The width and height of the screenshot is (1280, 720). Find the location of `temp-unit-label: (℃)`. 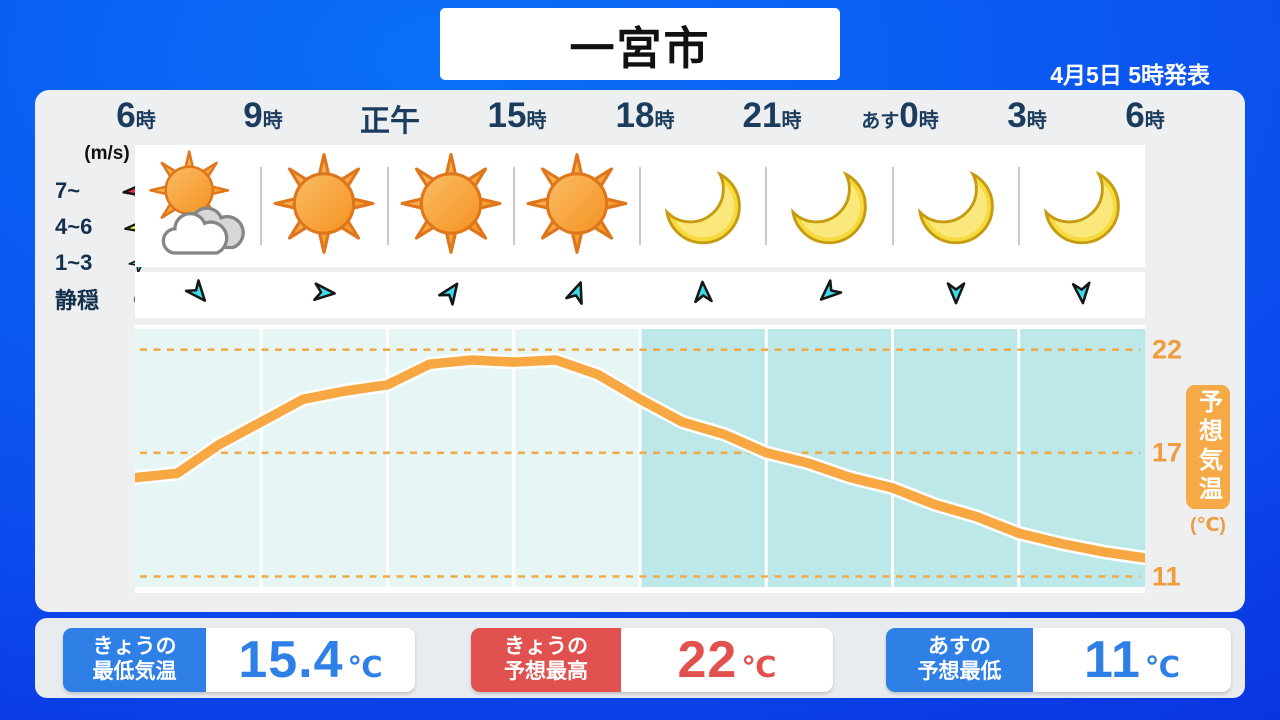

temp-unit-label: (℃) is located at coordinates (1208, 525).